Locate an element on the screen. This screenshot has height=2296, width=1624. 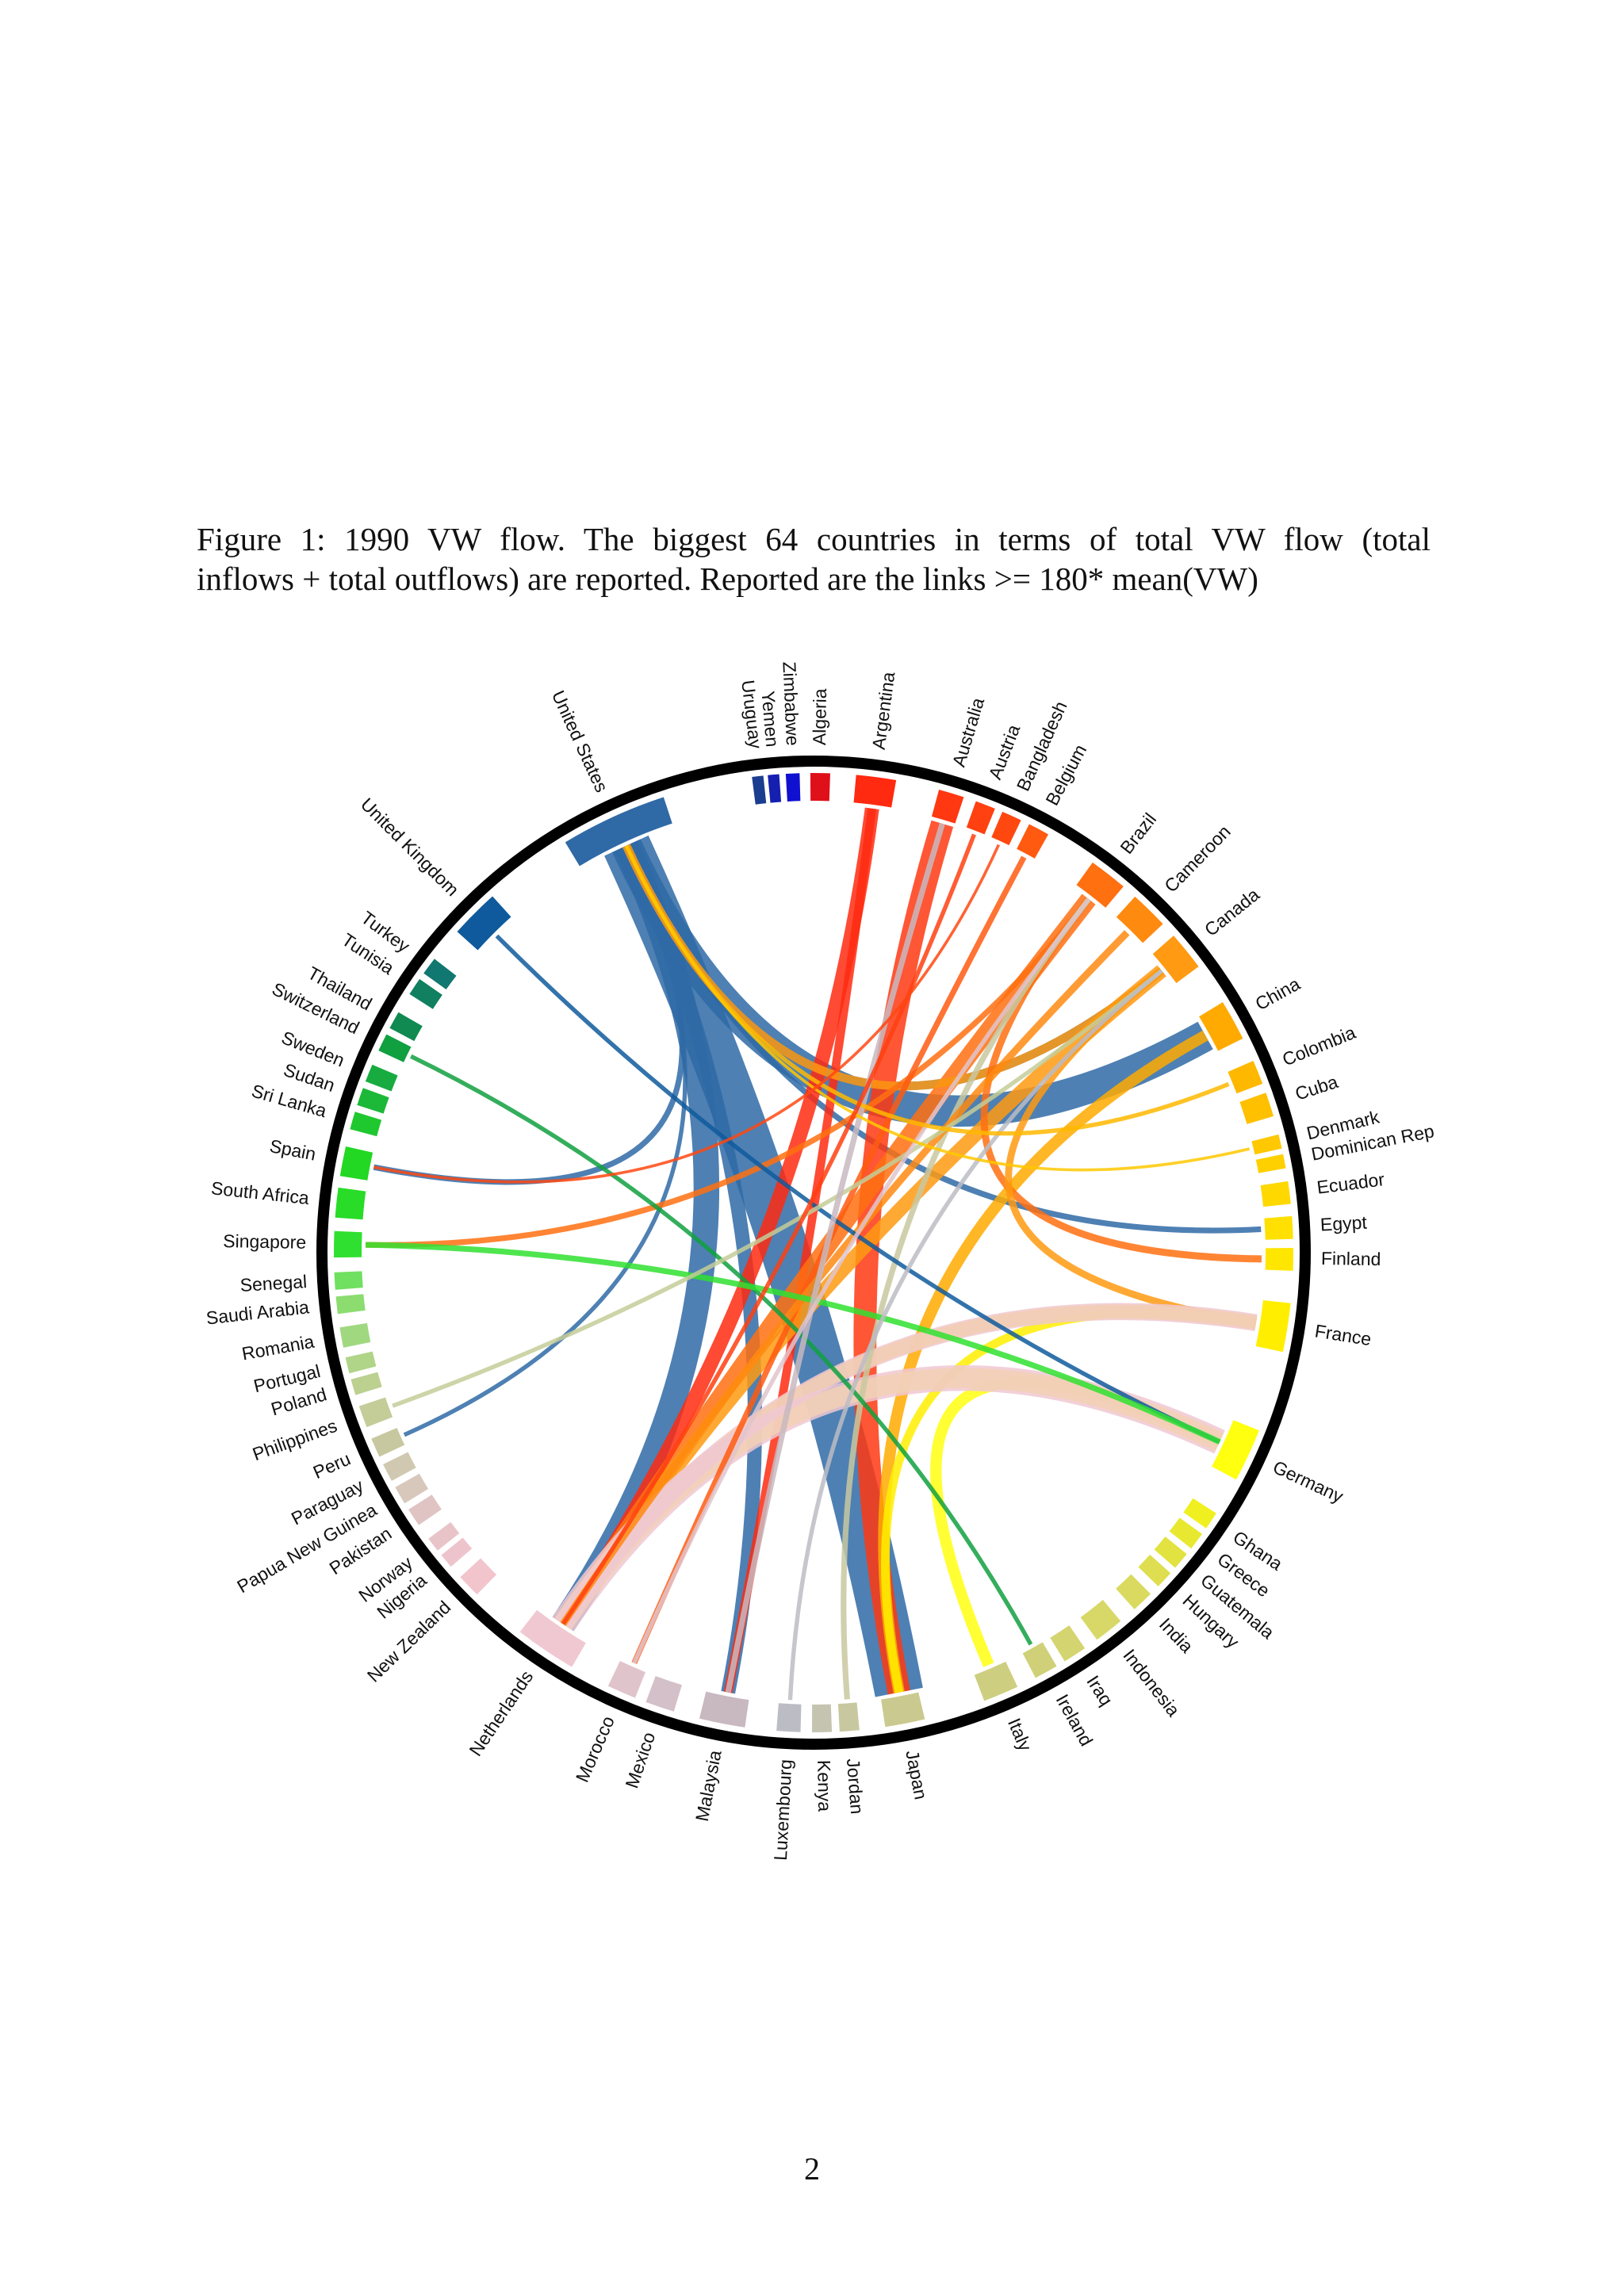
node-label: Singapore is located at coordinates (264, 1242).